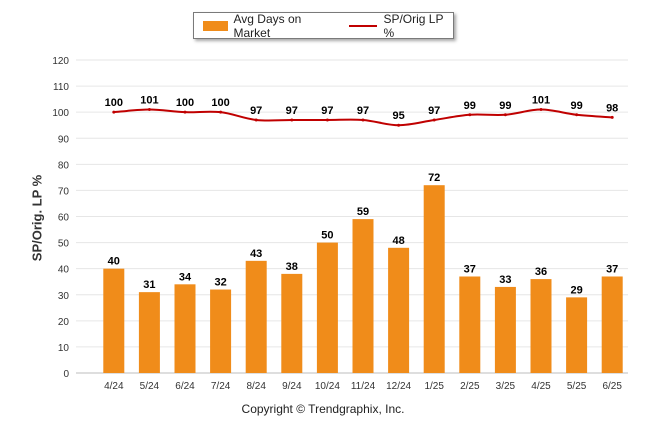 Image resolution: width=646 pixels, height=434 pixels. Describe the element at coordinates (506, 386) in the screenshot. I see `x-tick-label: 3/25` at that location.